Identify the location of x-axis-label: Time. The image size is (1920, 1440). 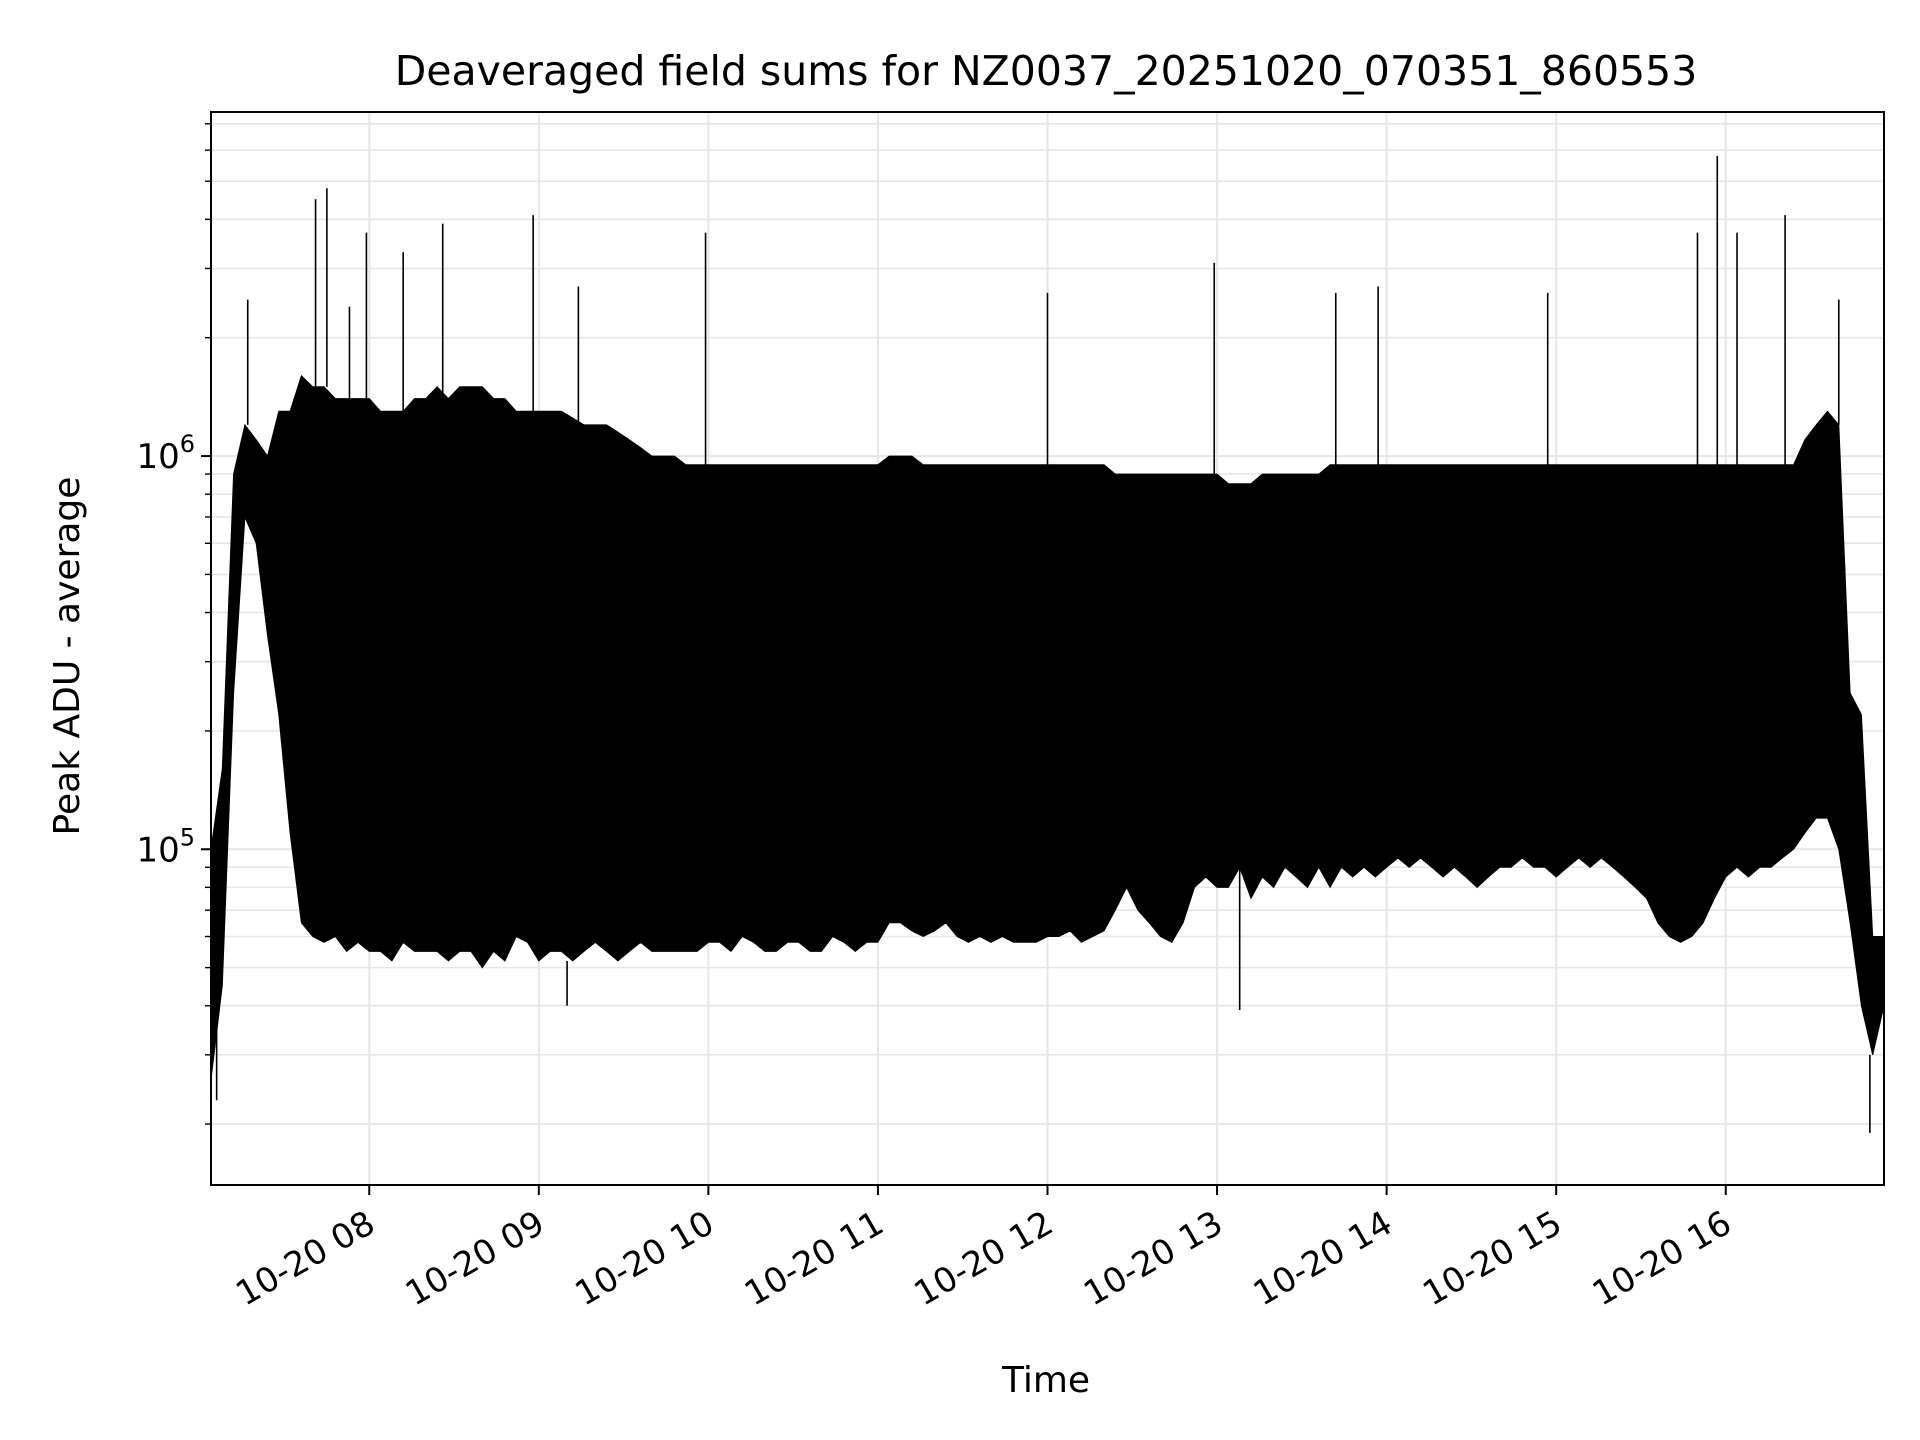
(1045, 1380).